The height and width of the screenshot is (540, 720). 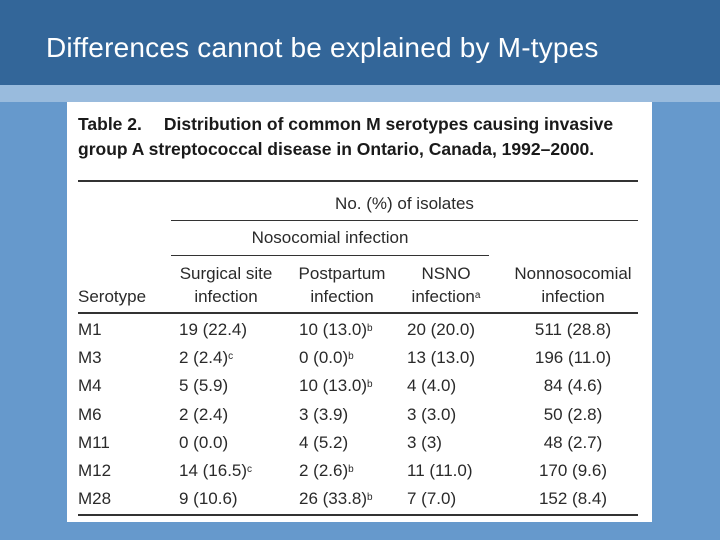 I want to click on cell-value: 48 (2.7), so click(x=573, y=442).